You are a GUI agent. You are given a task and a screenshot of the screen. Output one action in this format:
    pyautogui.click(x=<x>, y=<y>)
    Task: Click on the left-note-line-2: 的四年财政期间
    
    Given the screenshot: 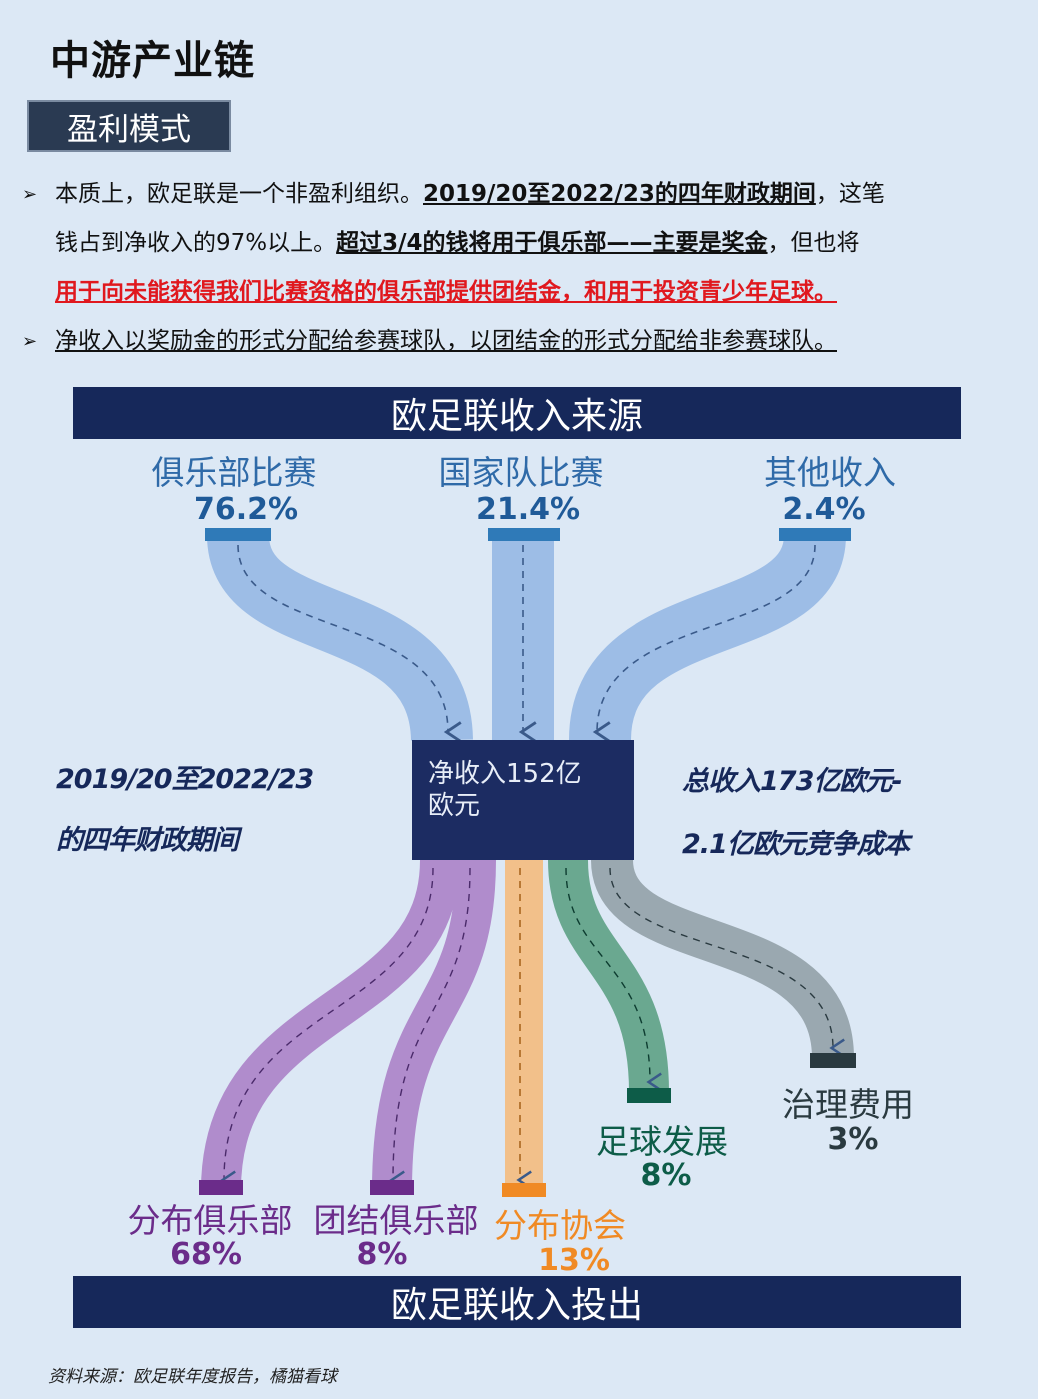 What is the action you would take?
    pyautogui.click(x=147, y=840)
    